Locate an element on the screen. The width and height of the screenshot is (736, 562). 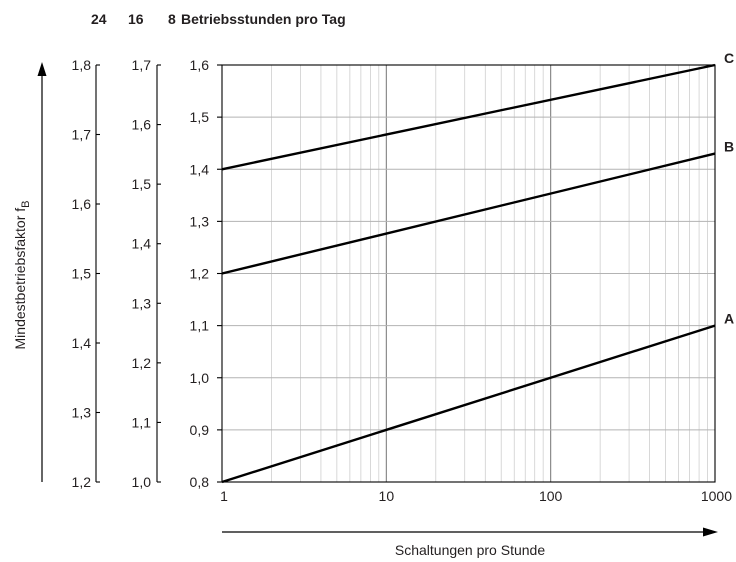
y-tick-label-8: 0,9 is located at coordinates (200, 430).